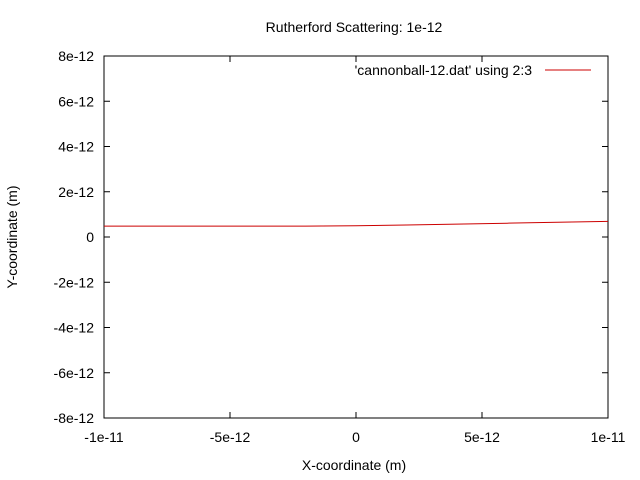 This screenshot has height=480, width=640. Describe the element at coordinates (354, 465) in the screenshot. I see `x-axis-label: X-coordinate (m)` at that location.